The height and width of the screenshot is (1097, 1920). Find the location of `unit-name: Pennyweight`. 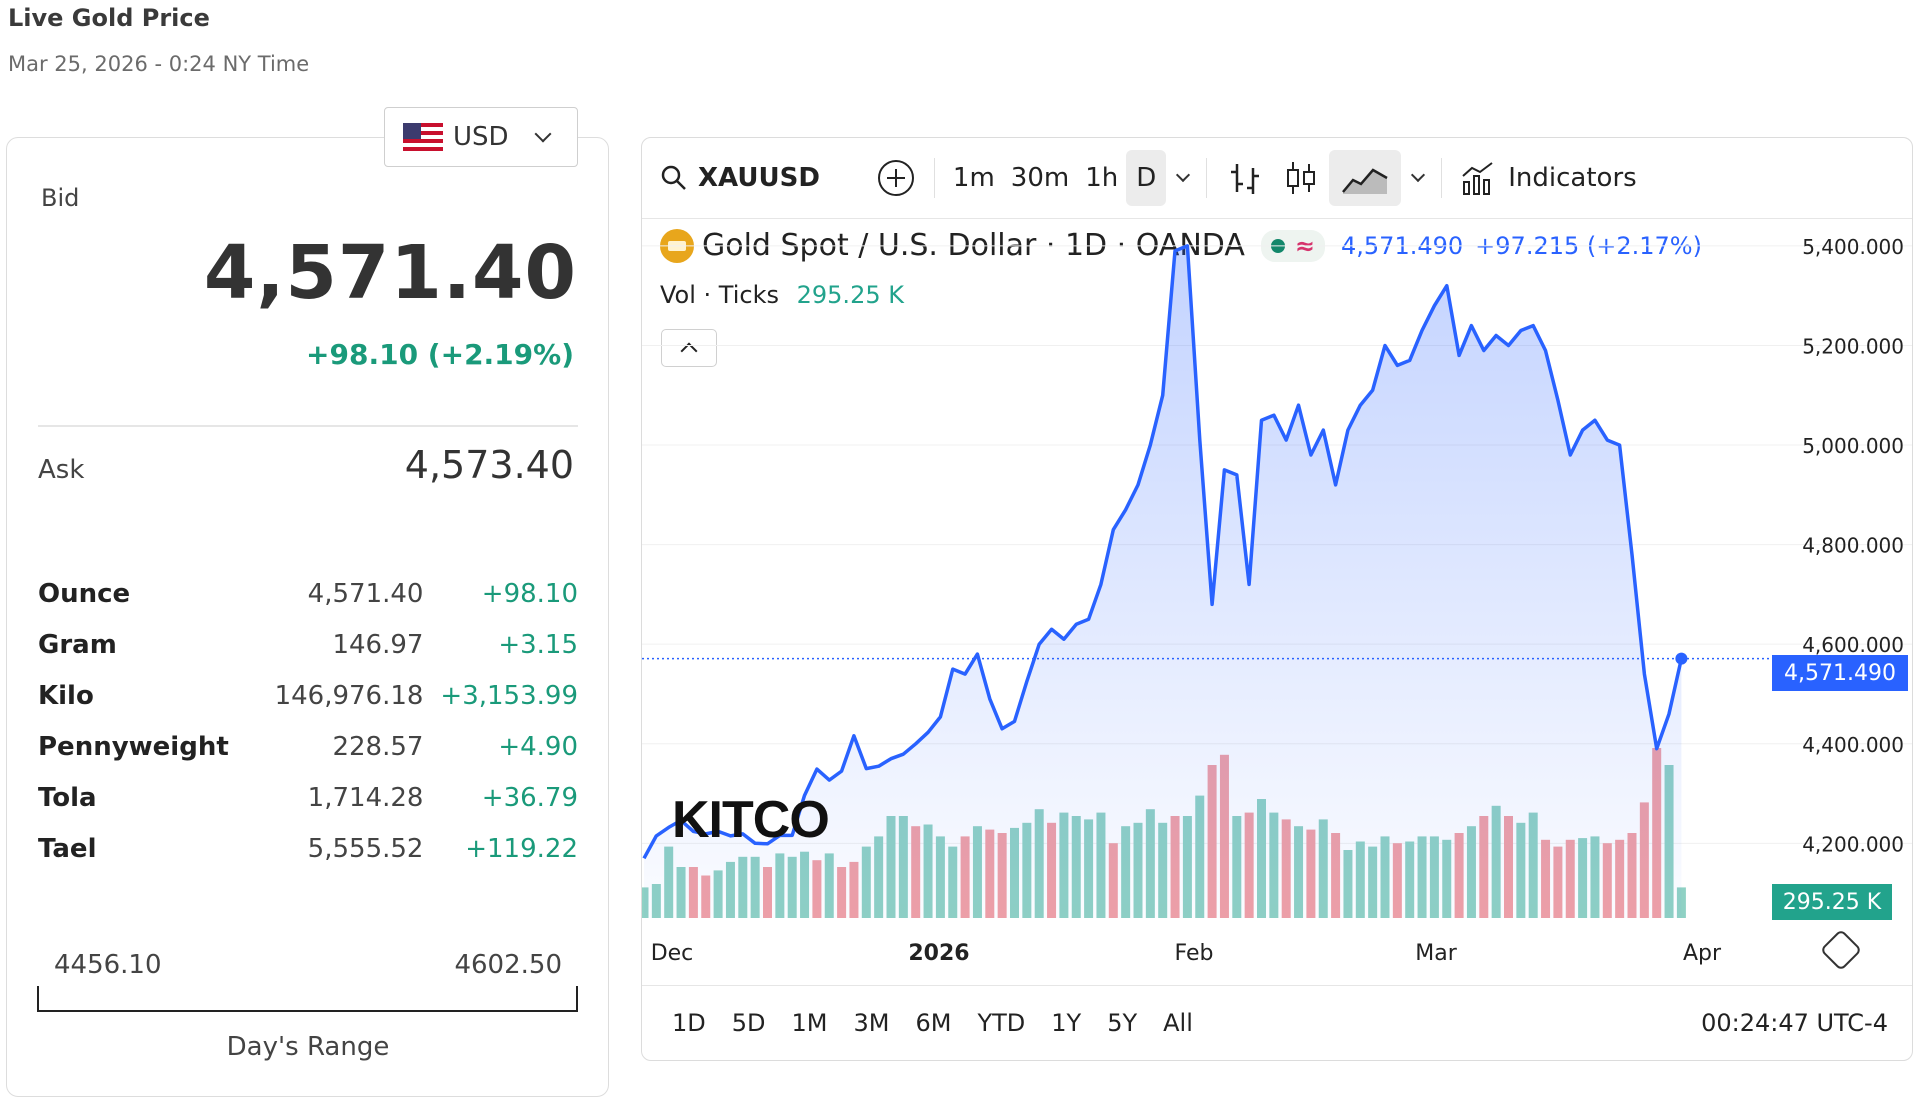

unit-name: Pennyweight is located at coordinates (133, 746).